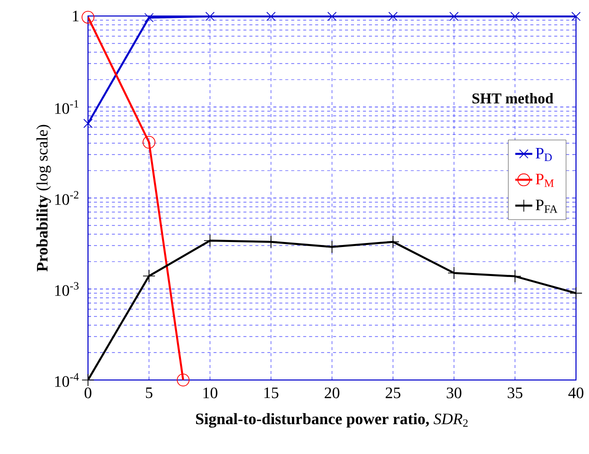 This screenshot has height=454, width=589. What do you see at coordinates (210, 393) in the screenshot?
I see `x-tick-label: 10` at bounding box center [210, 393].